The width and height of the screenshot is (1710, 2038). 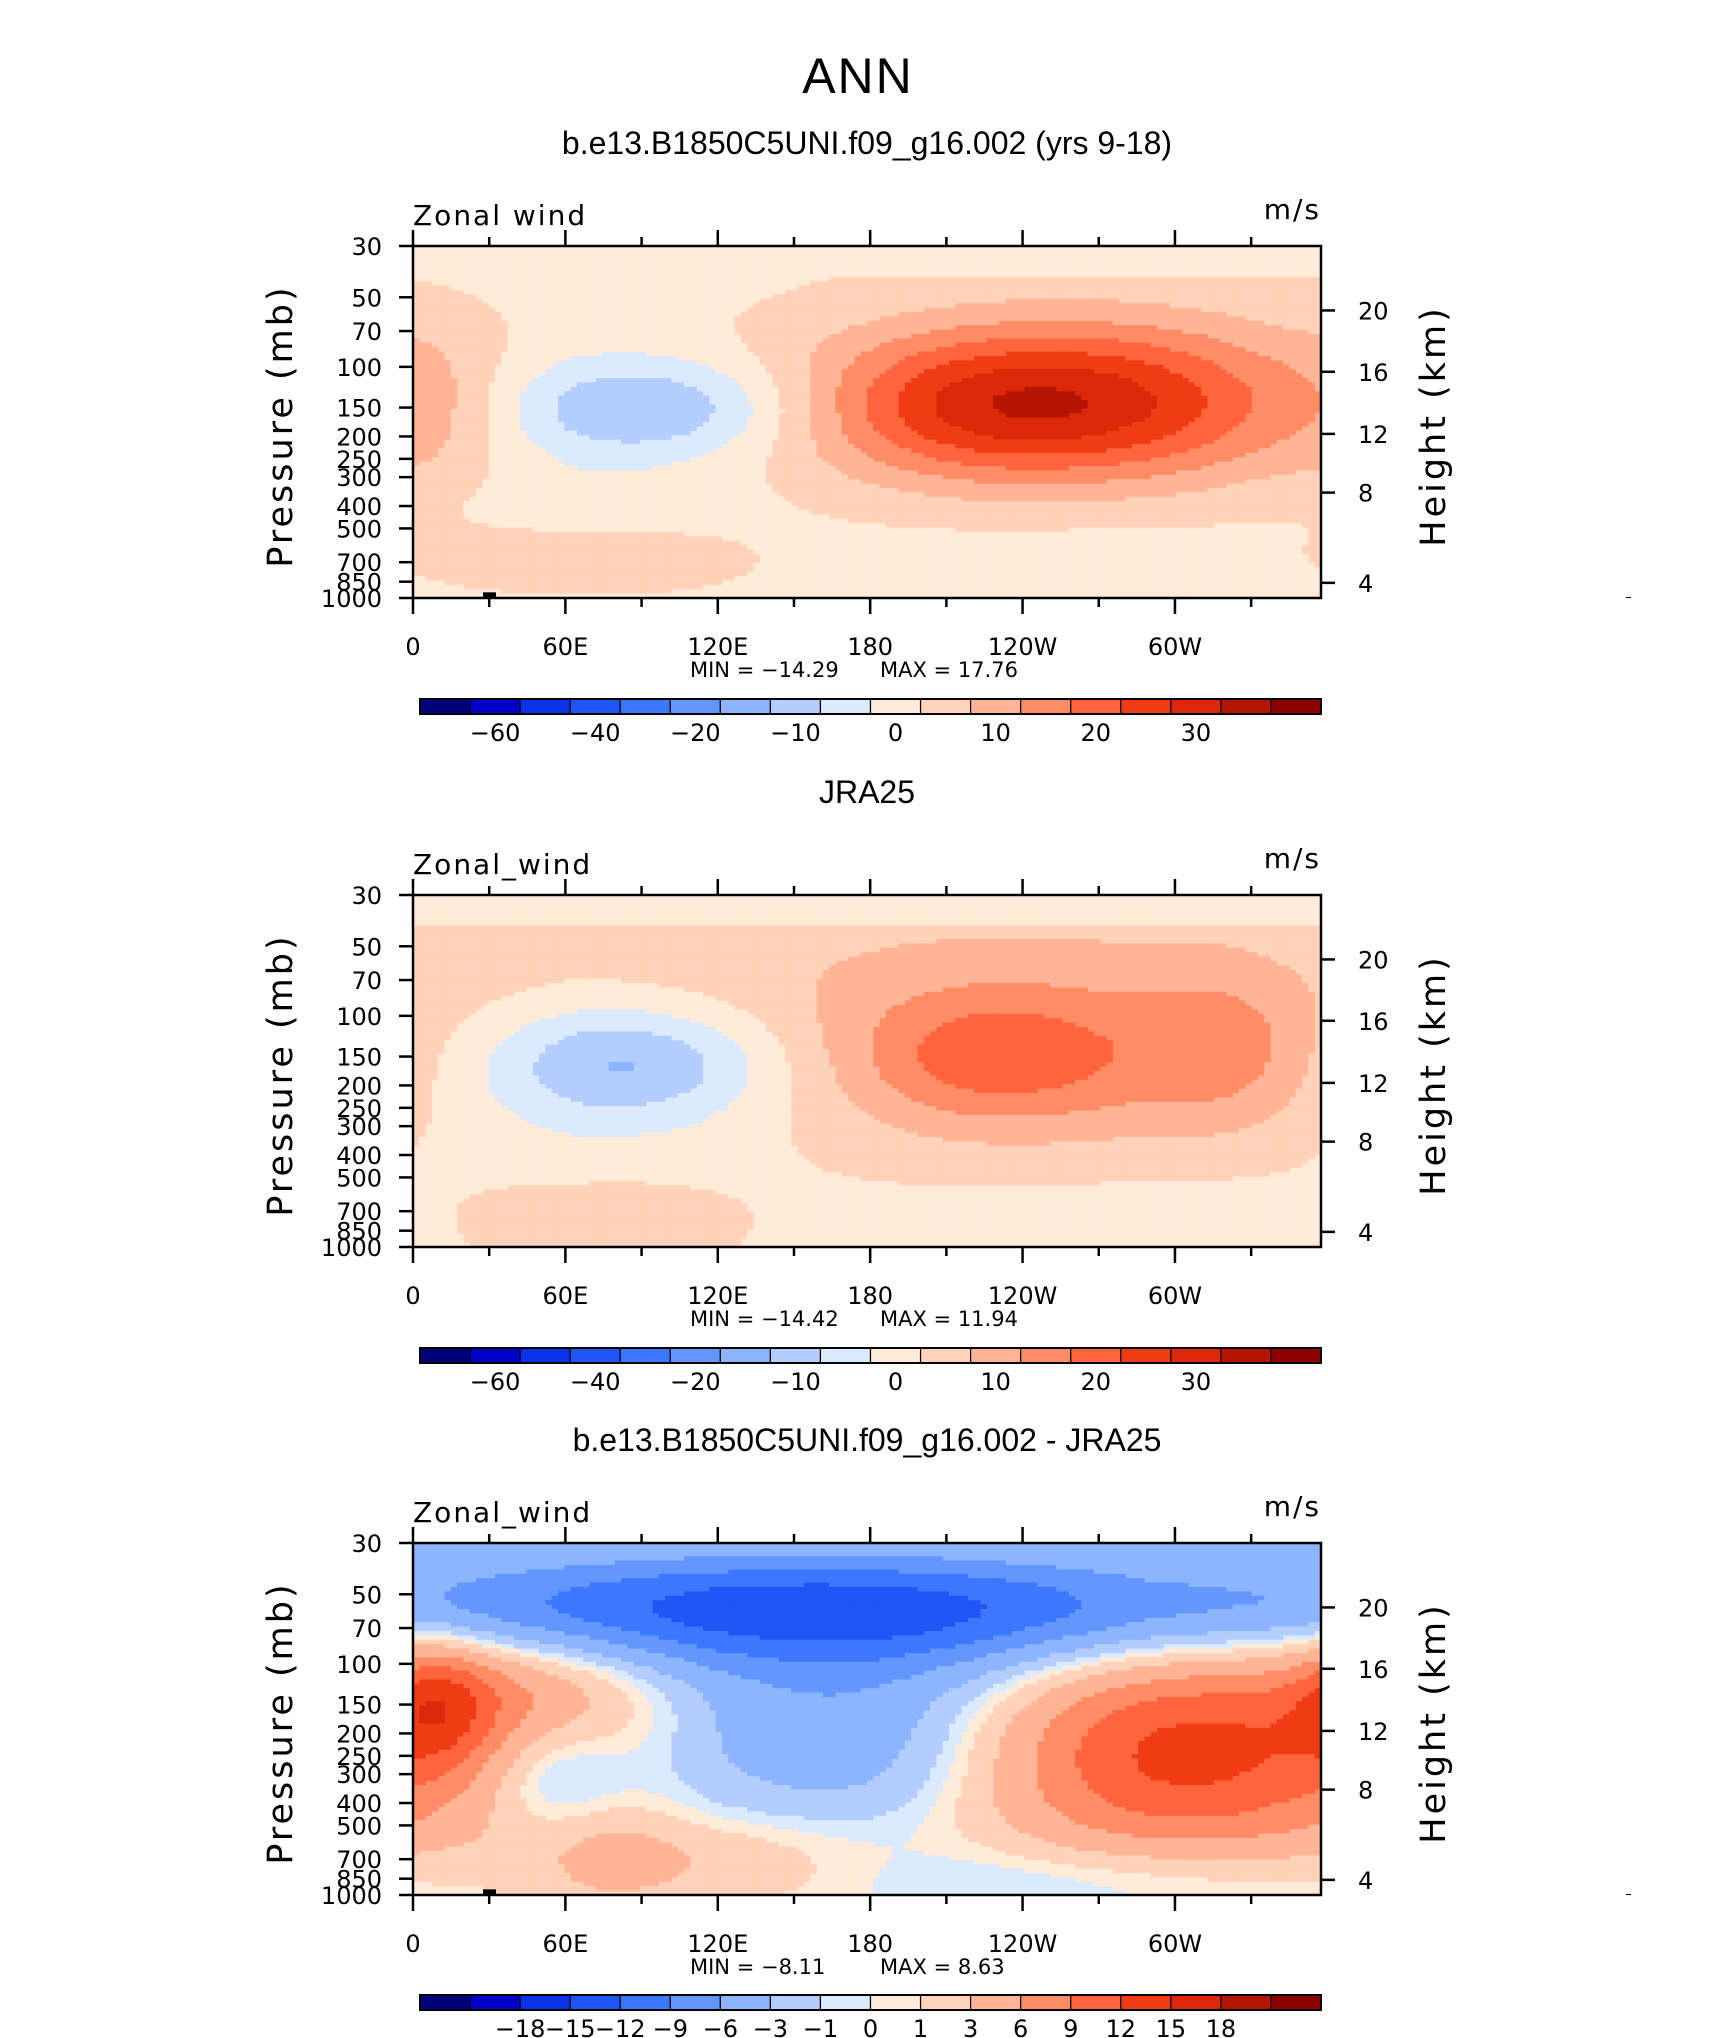 What do you see at coordinates (1171, 2026) in the screenshot?
I see `colorbar-label: 15` at bounding box center [1171, 2026].